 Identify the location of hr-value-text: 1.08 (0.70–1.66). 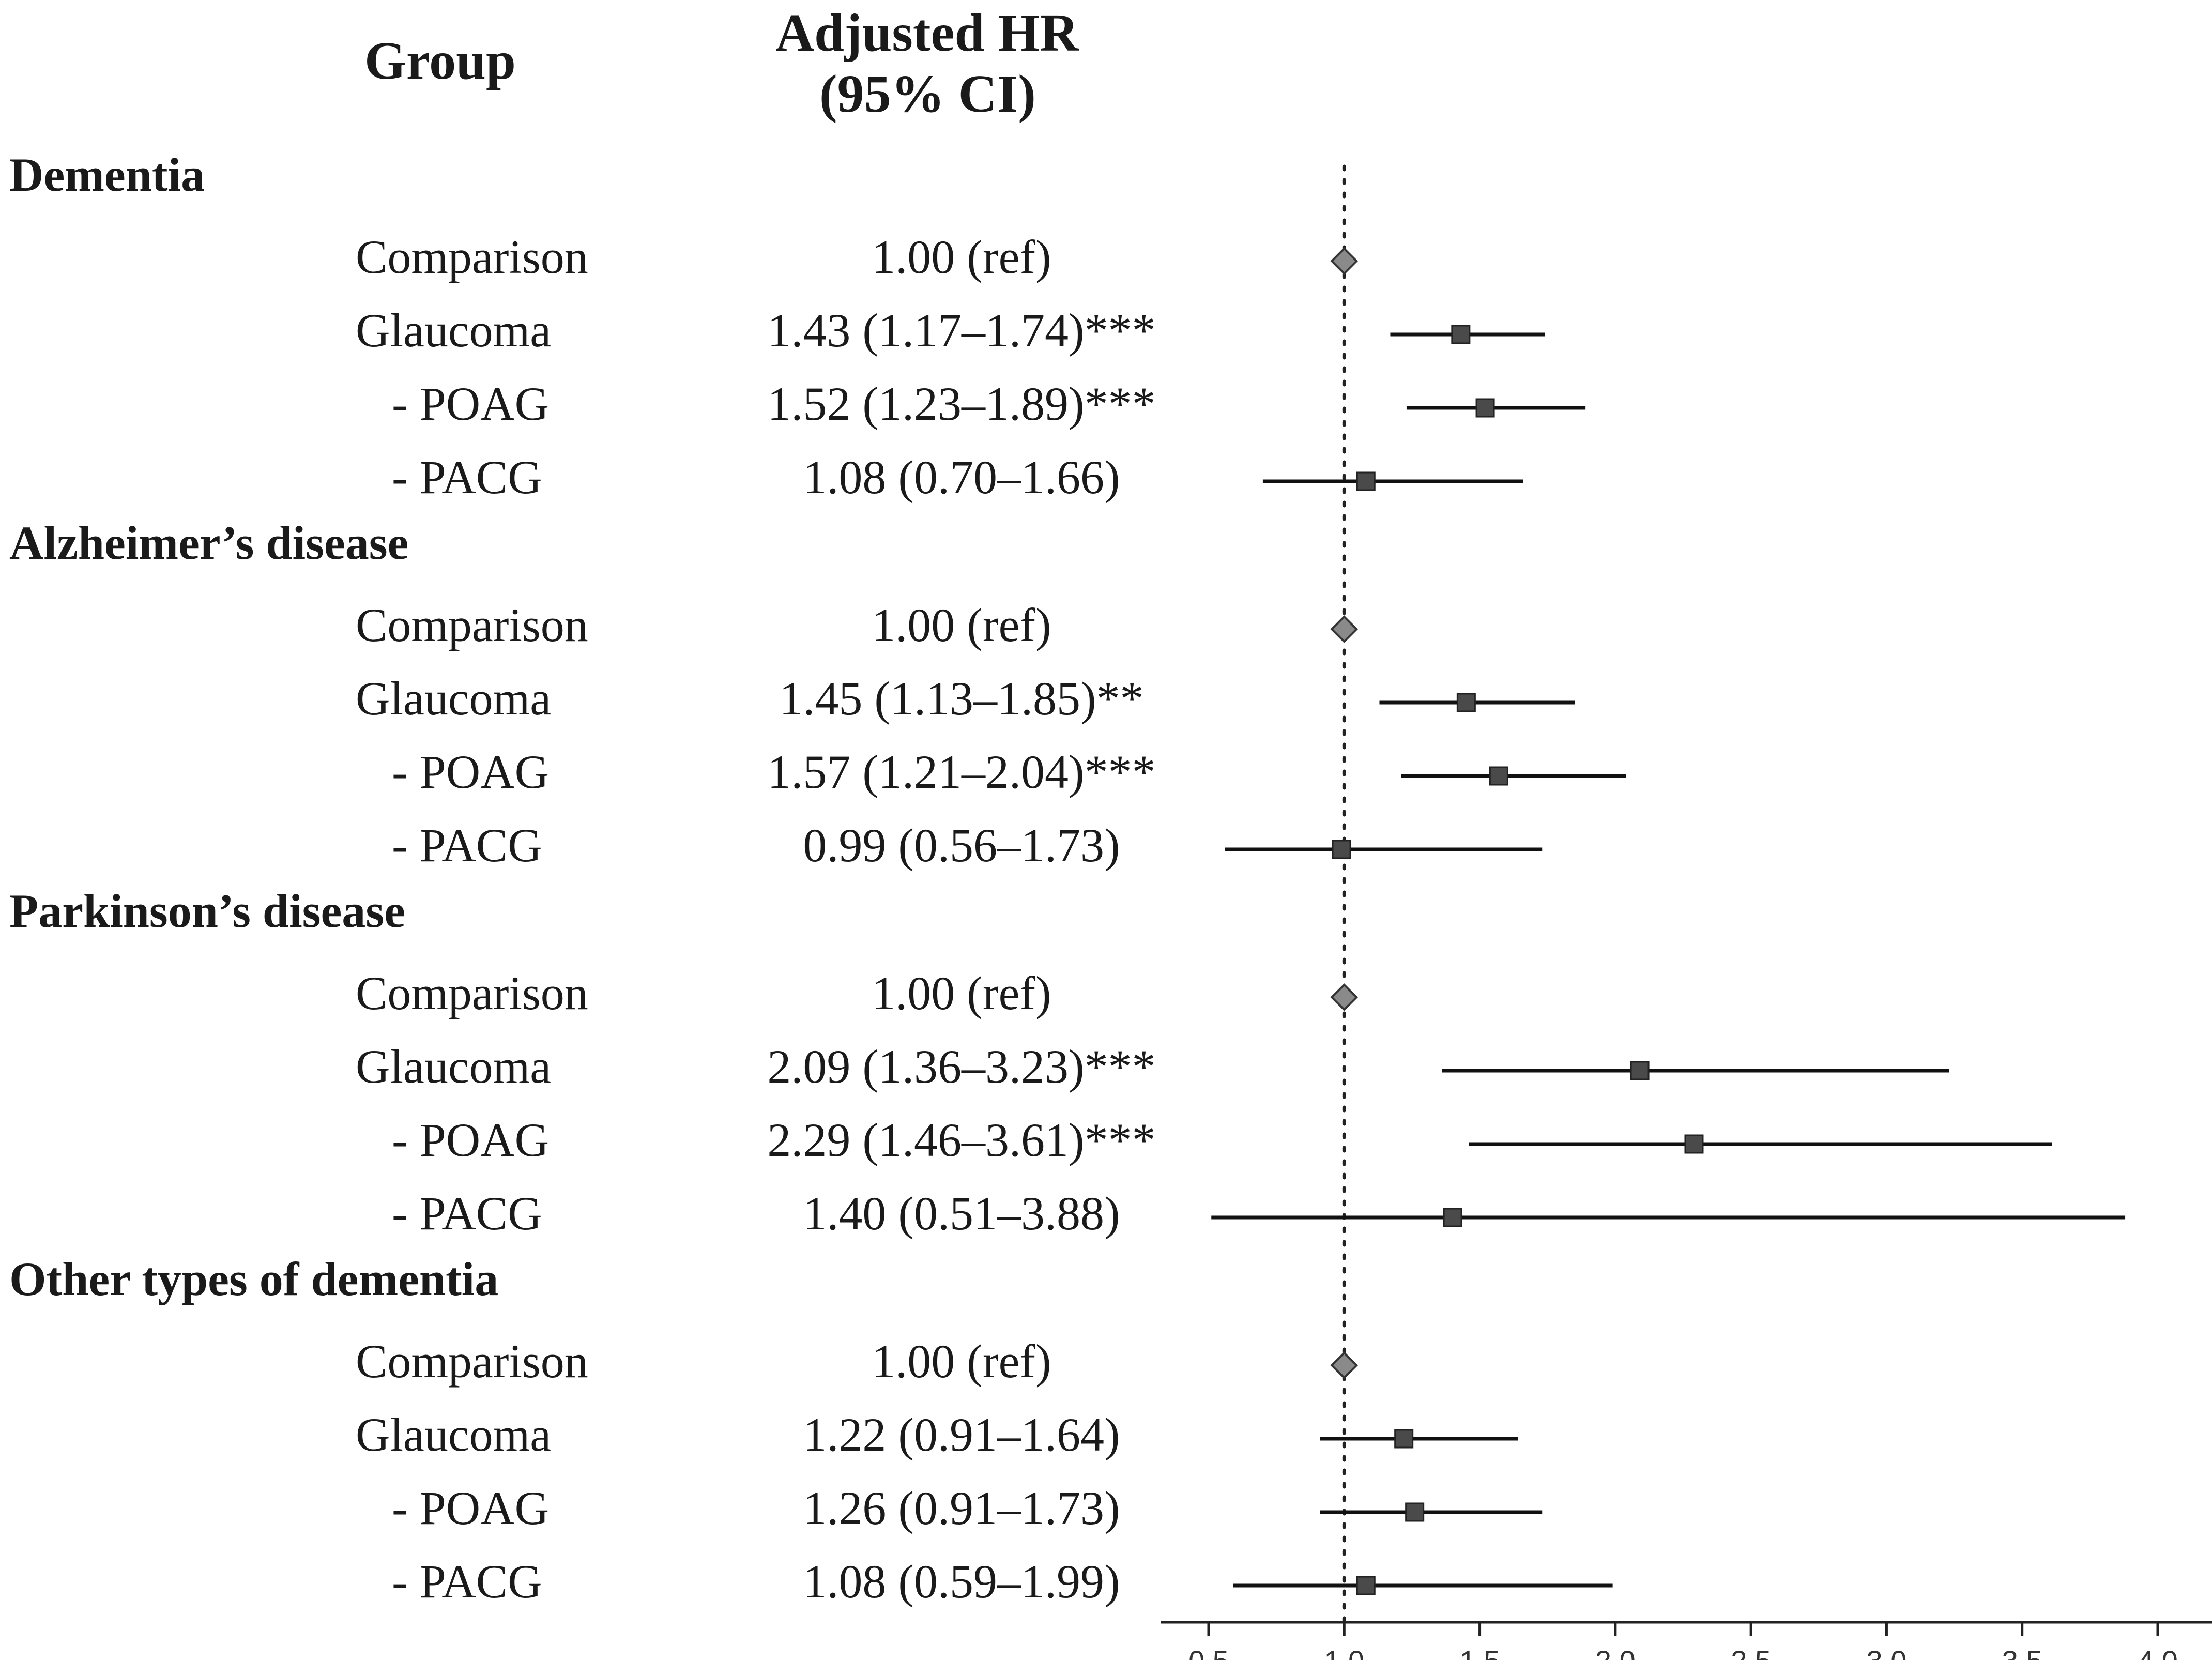
(961, 477).